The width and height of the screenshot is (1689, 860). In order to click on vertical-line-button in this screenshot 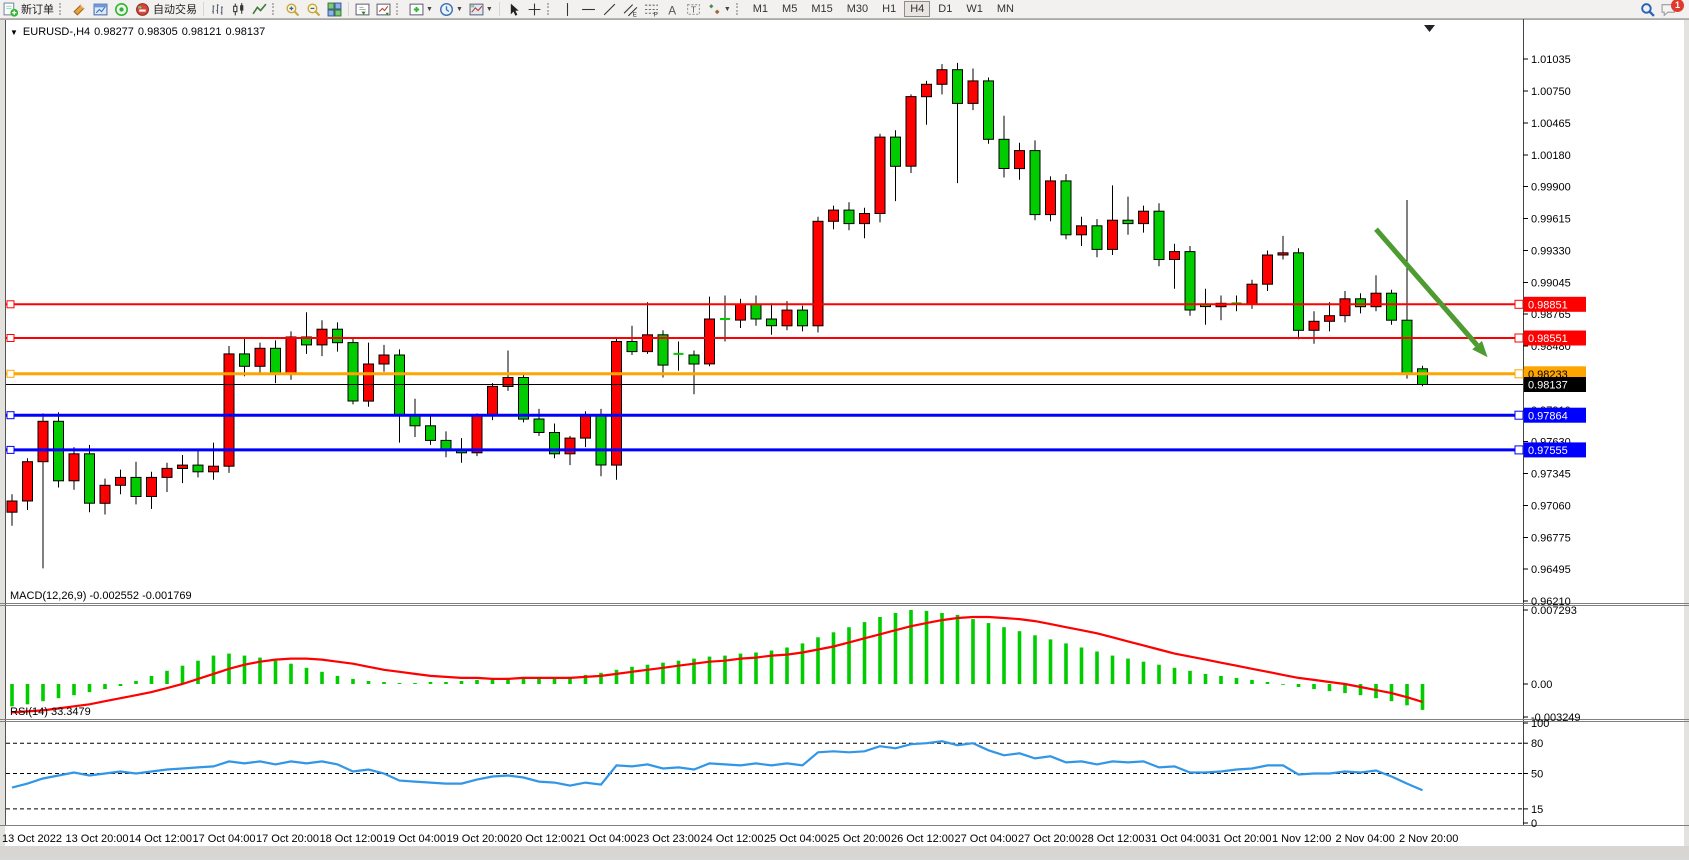, I will do `click(567, 9)`.